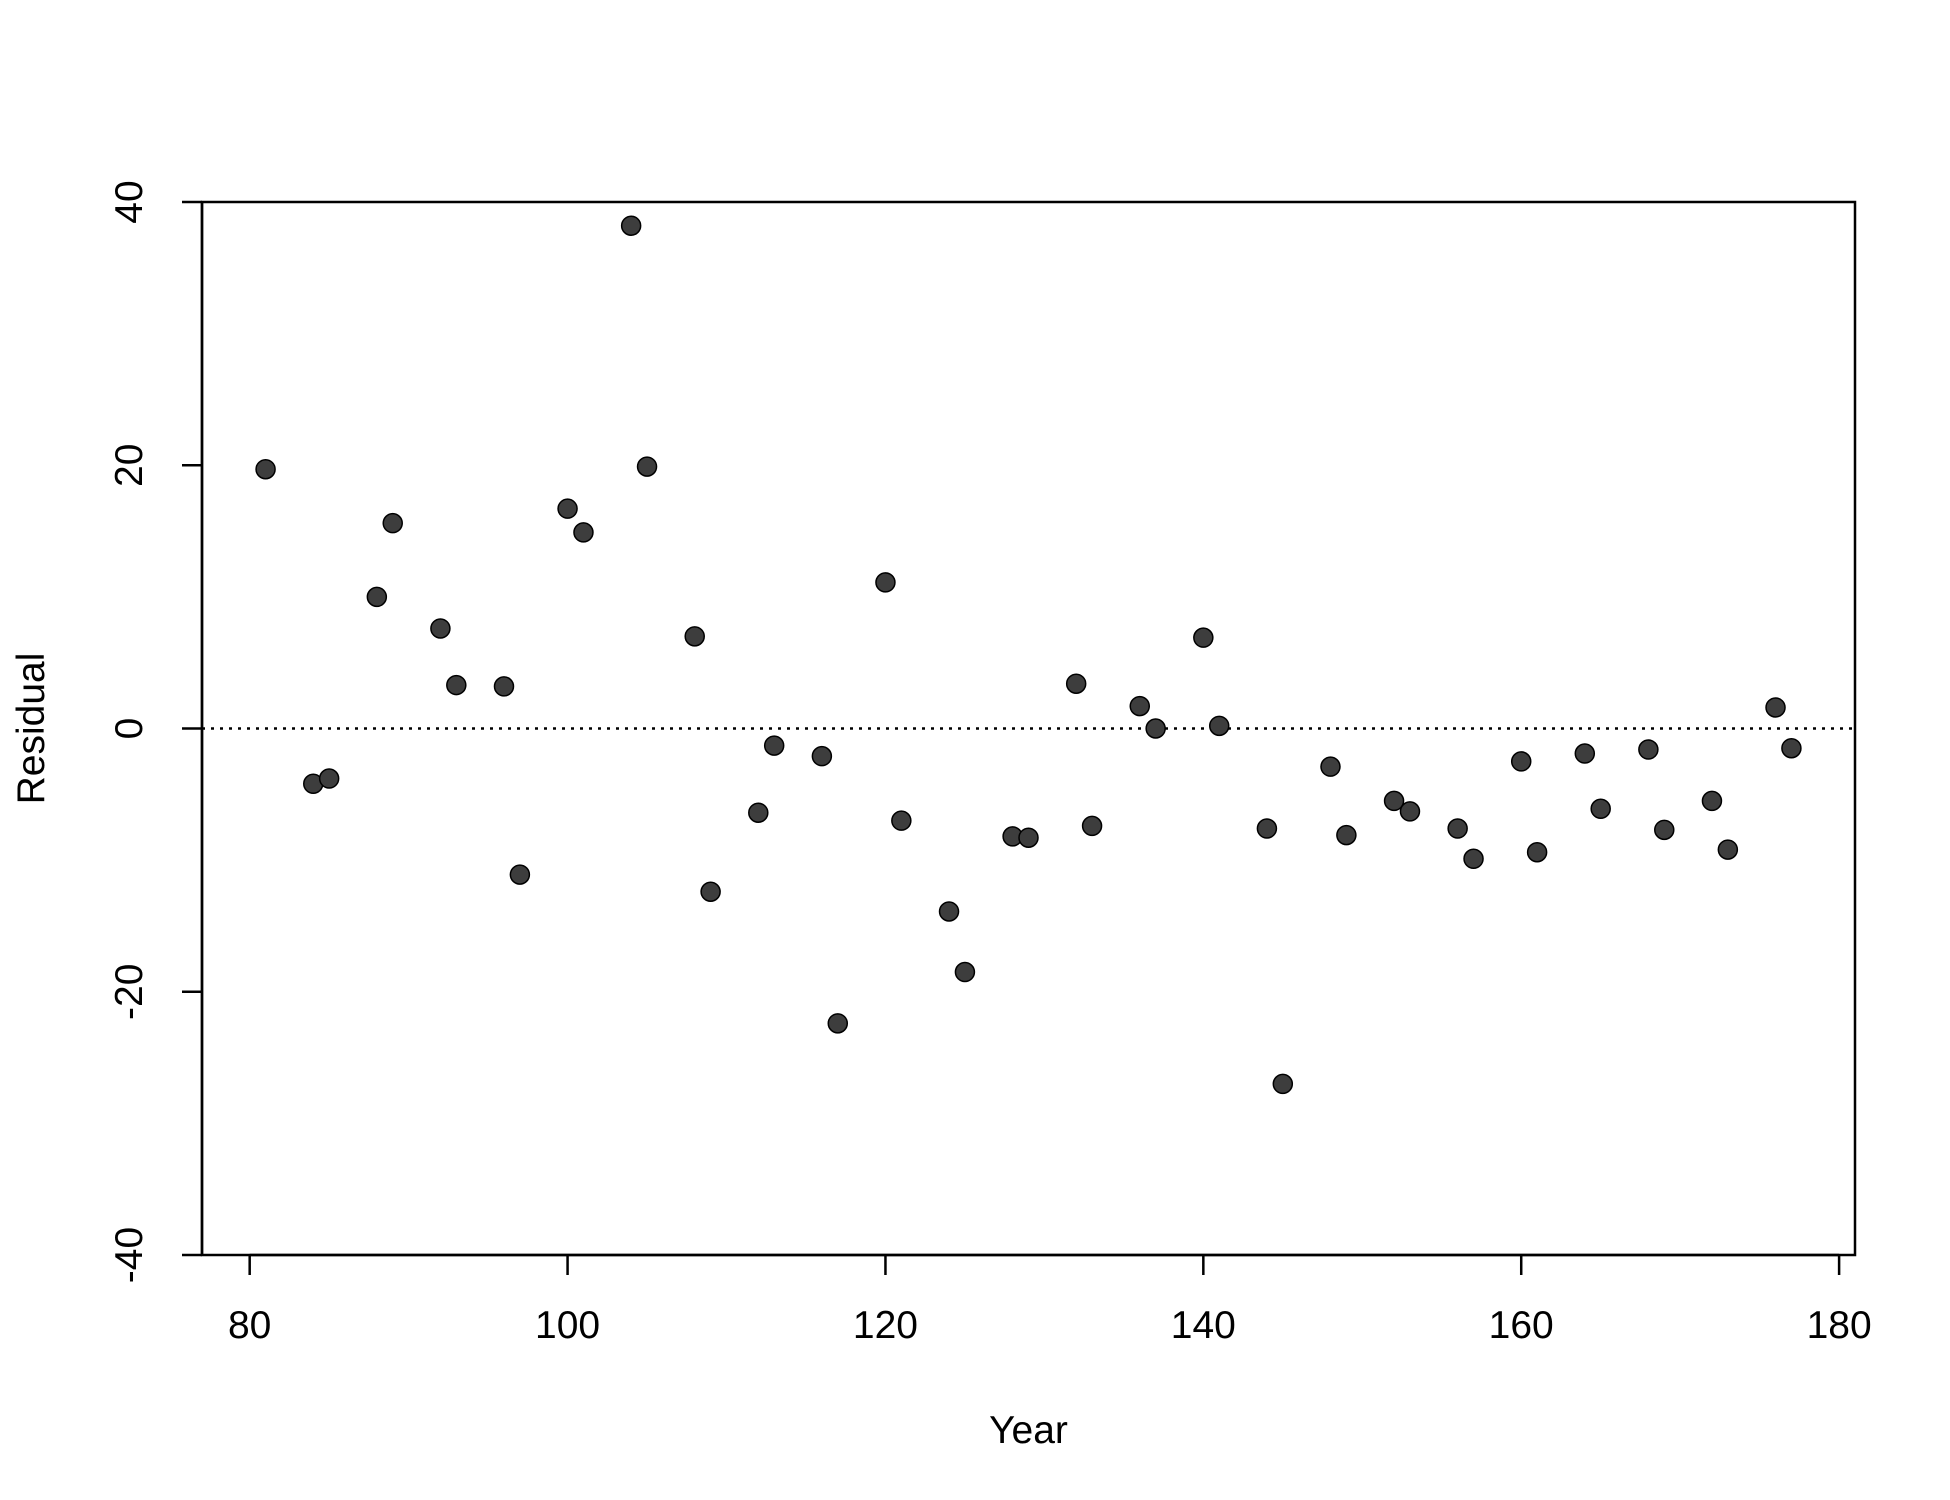 Image resolution: width=1950 pixels, height=1500 pixels. What do you see at coordinates (129, 465) in the screenshot?
I see `y-tick-label: 20` at bounding box center [129, 465].